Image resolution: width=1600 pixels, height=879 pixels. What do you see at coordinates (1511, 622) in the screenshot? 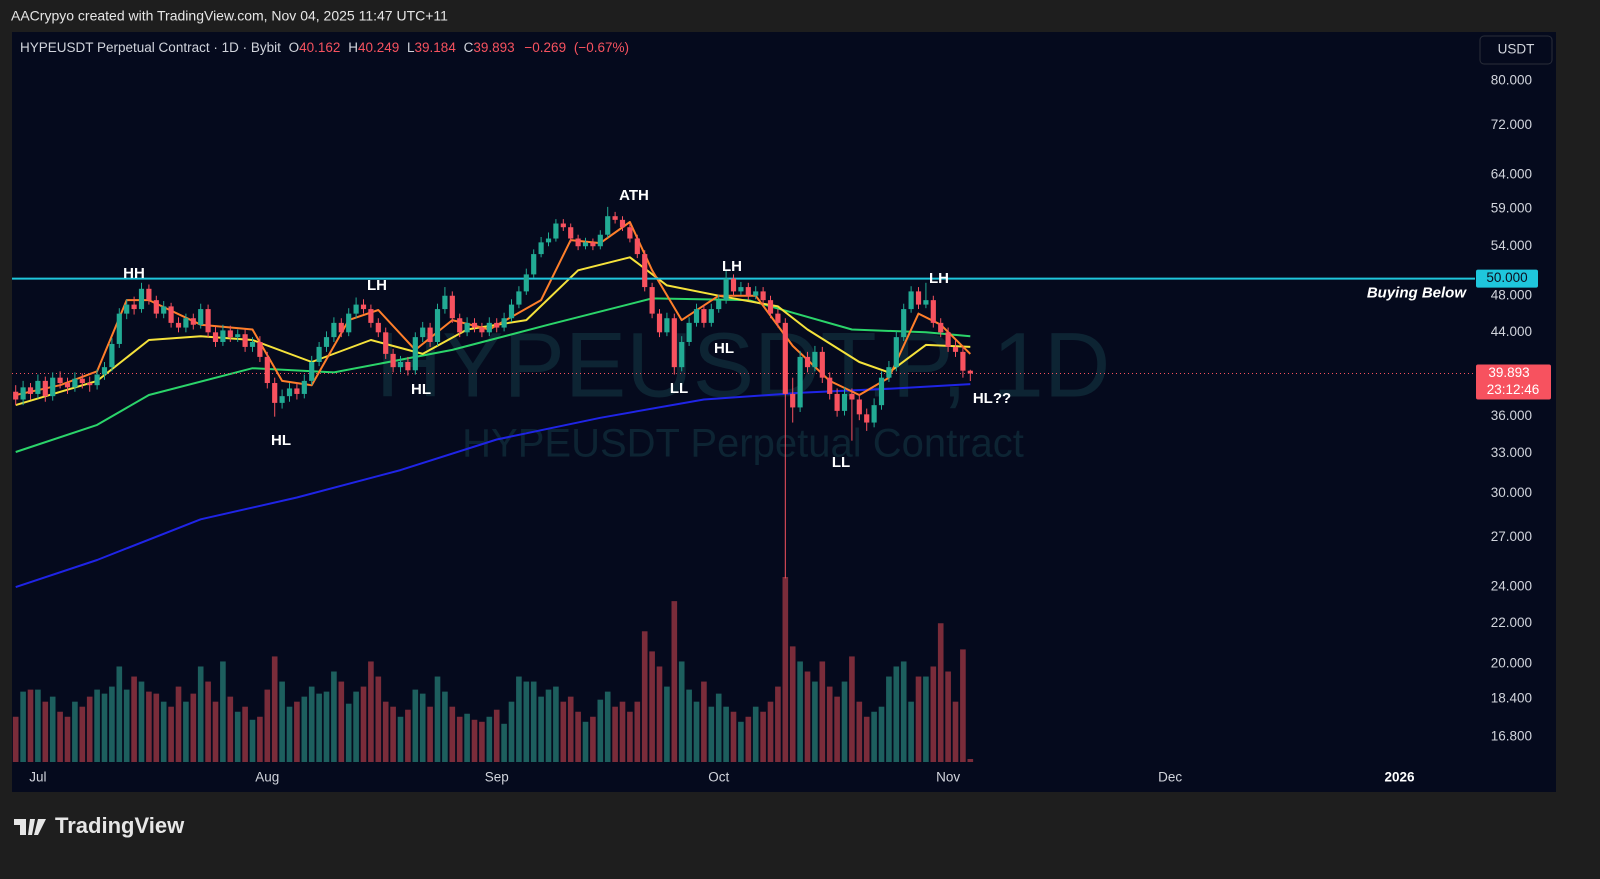
I see `y-tick-label: 22.000` at bounding box center [1511, 622].